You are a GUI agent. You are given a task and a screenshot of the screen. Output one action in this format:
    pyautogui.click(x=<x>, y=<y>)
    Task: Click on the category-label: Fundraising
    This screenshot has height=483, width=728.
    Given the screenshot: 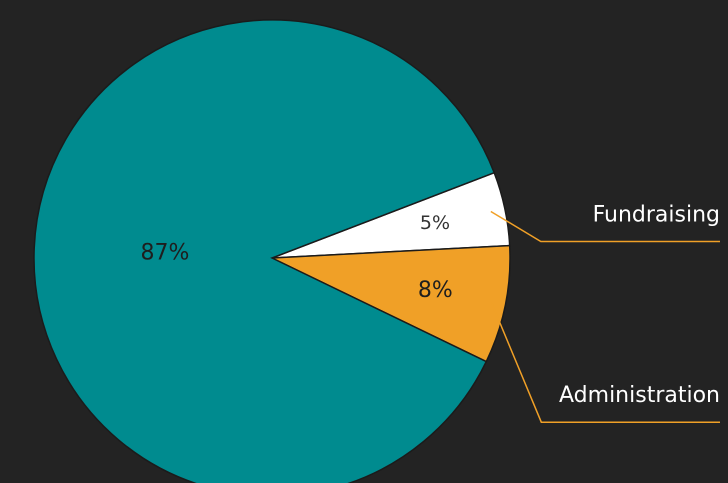 What is the action you would take?
    pyautogui.click(x=656, y=214)
    